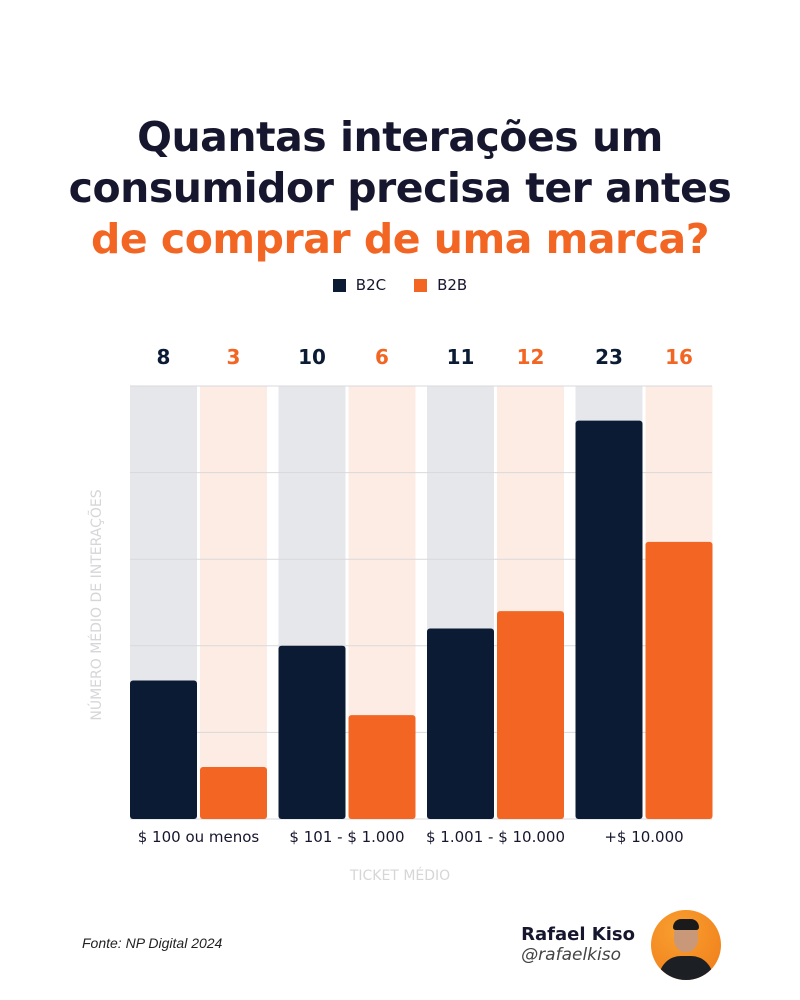  What do you see at coordinates (461, 357) in the screenshot?
I see `data-label: 11` at bounding box center [461, 357].